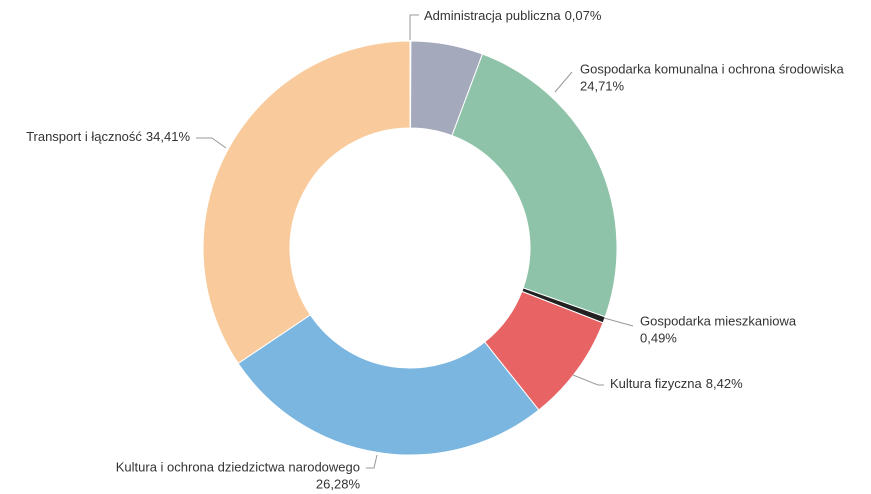 This screenshot has width=871, height=494. I want to click on value-label: 0,49%, so click(658, 337).